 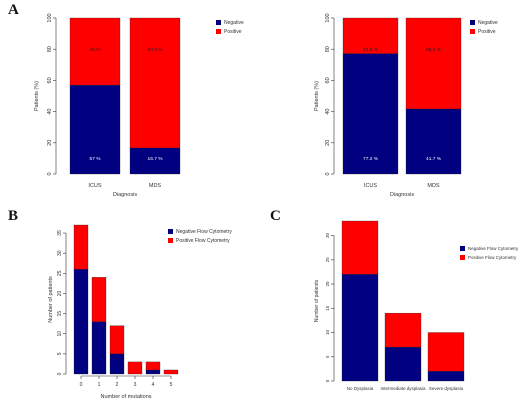 What do you see at coordinates (60, 233) in the screenshot?
I see `y-tick-label: 35` at bounding box center [60, 233].